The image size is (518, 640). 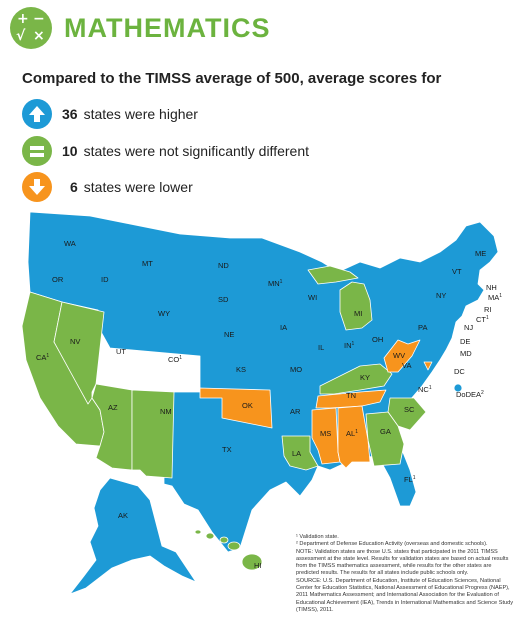 I want to click on state-label: AL1, so click(x=352, y=433).